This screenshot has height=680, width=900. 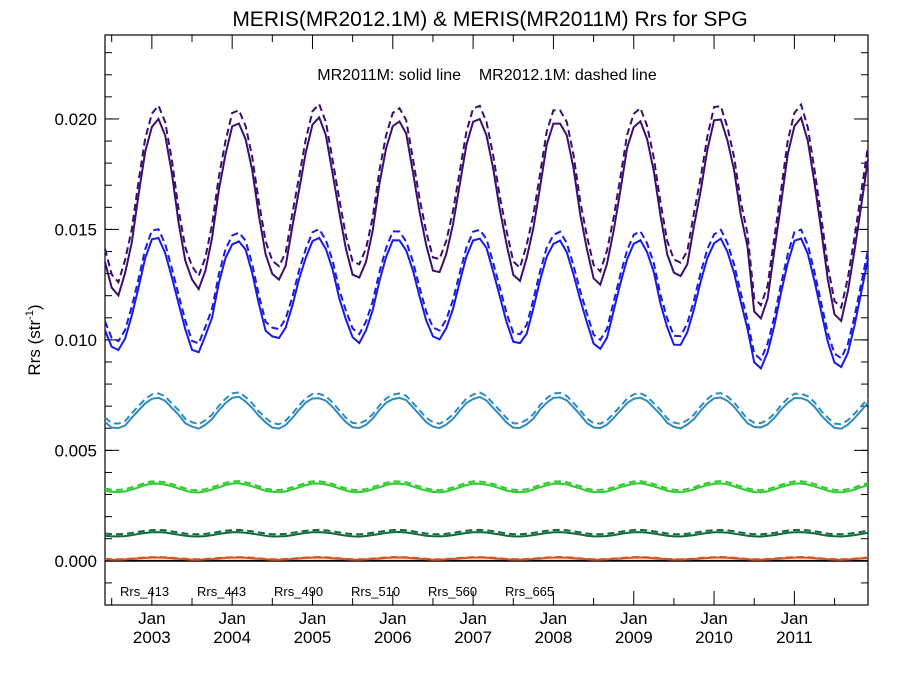 I want to click on legend-entry-rrs-413: Rrs_413, so click(x=144, y=591).